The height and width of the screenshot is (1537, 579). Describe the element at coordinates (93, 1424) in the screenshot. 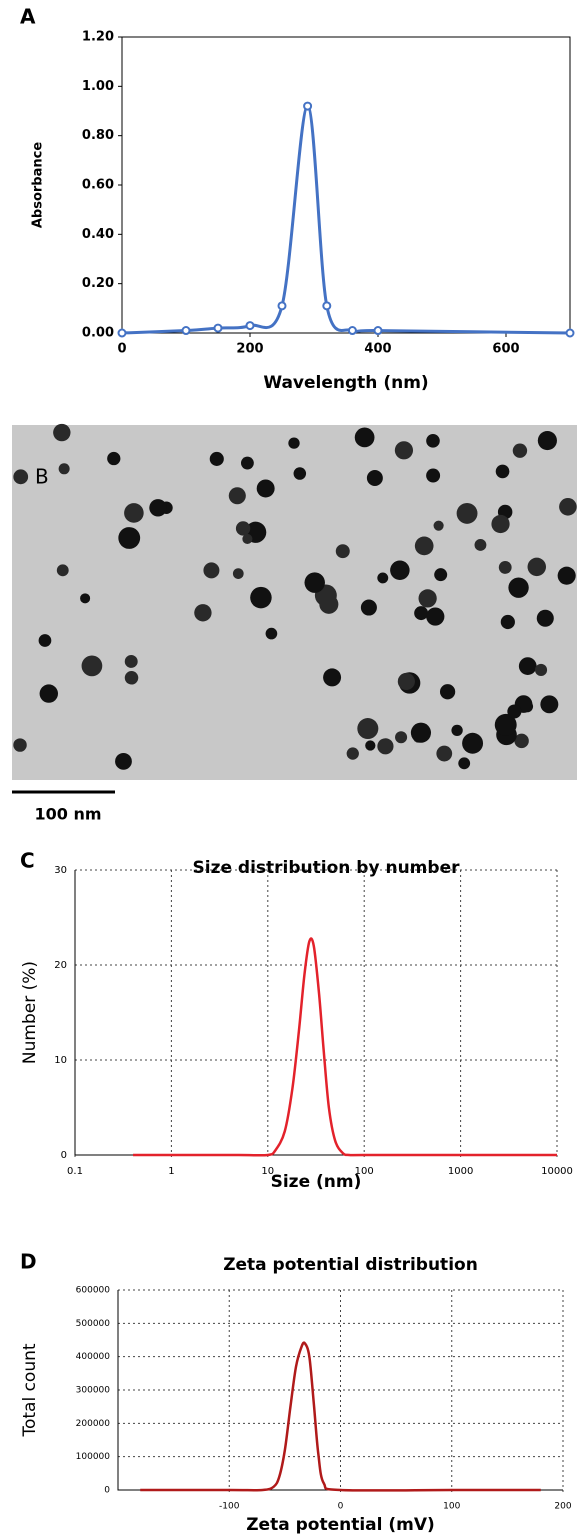

I see `y-tick-label: 200000` at that location.